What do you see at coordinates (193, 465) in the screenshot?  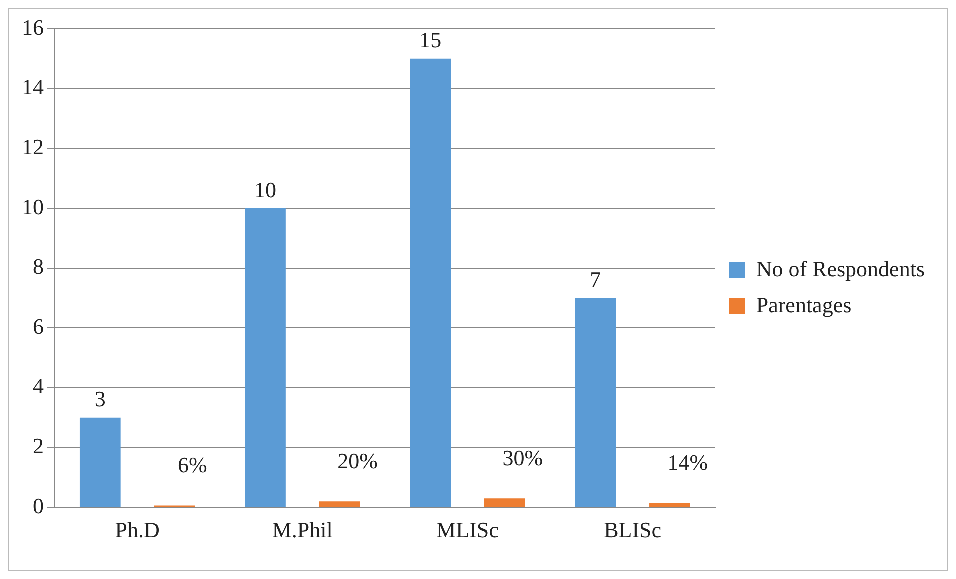 I see `data-label: 6%` at bounding box center [193, 465].